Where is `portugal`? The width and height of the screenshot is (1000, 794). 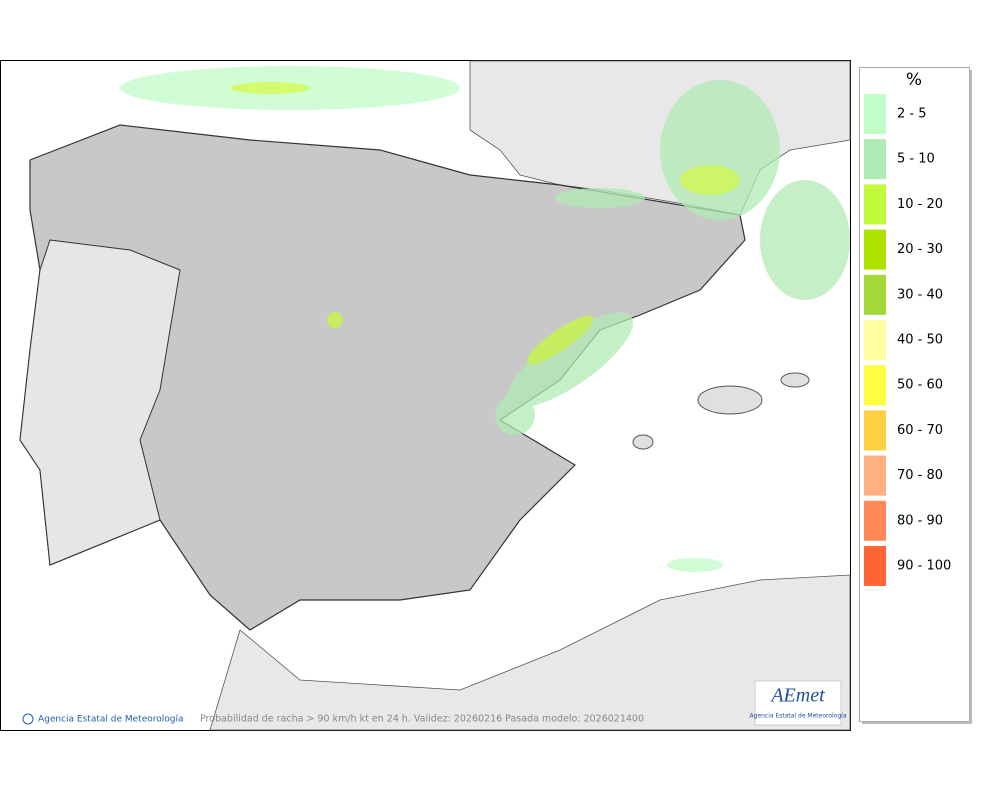 portugal is located at coordinates (100, 402).